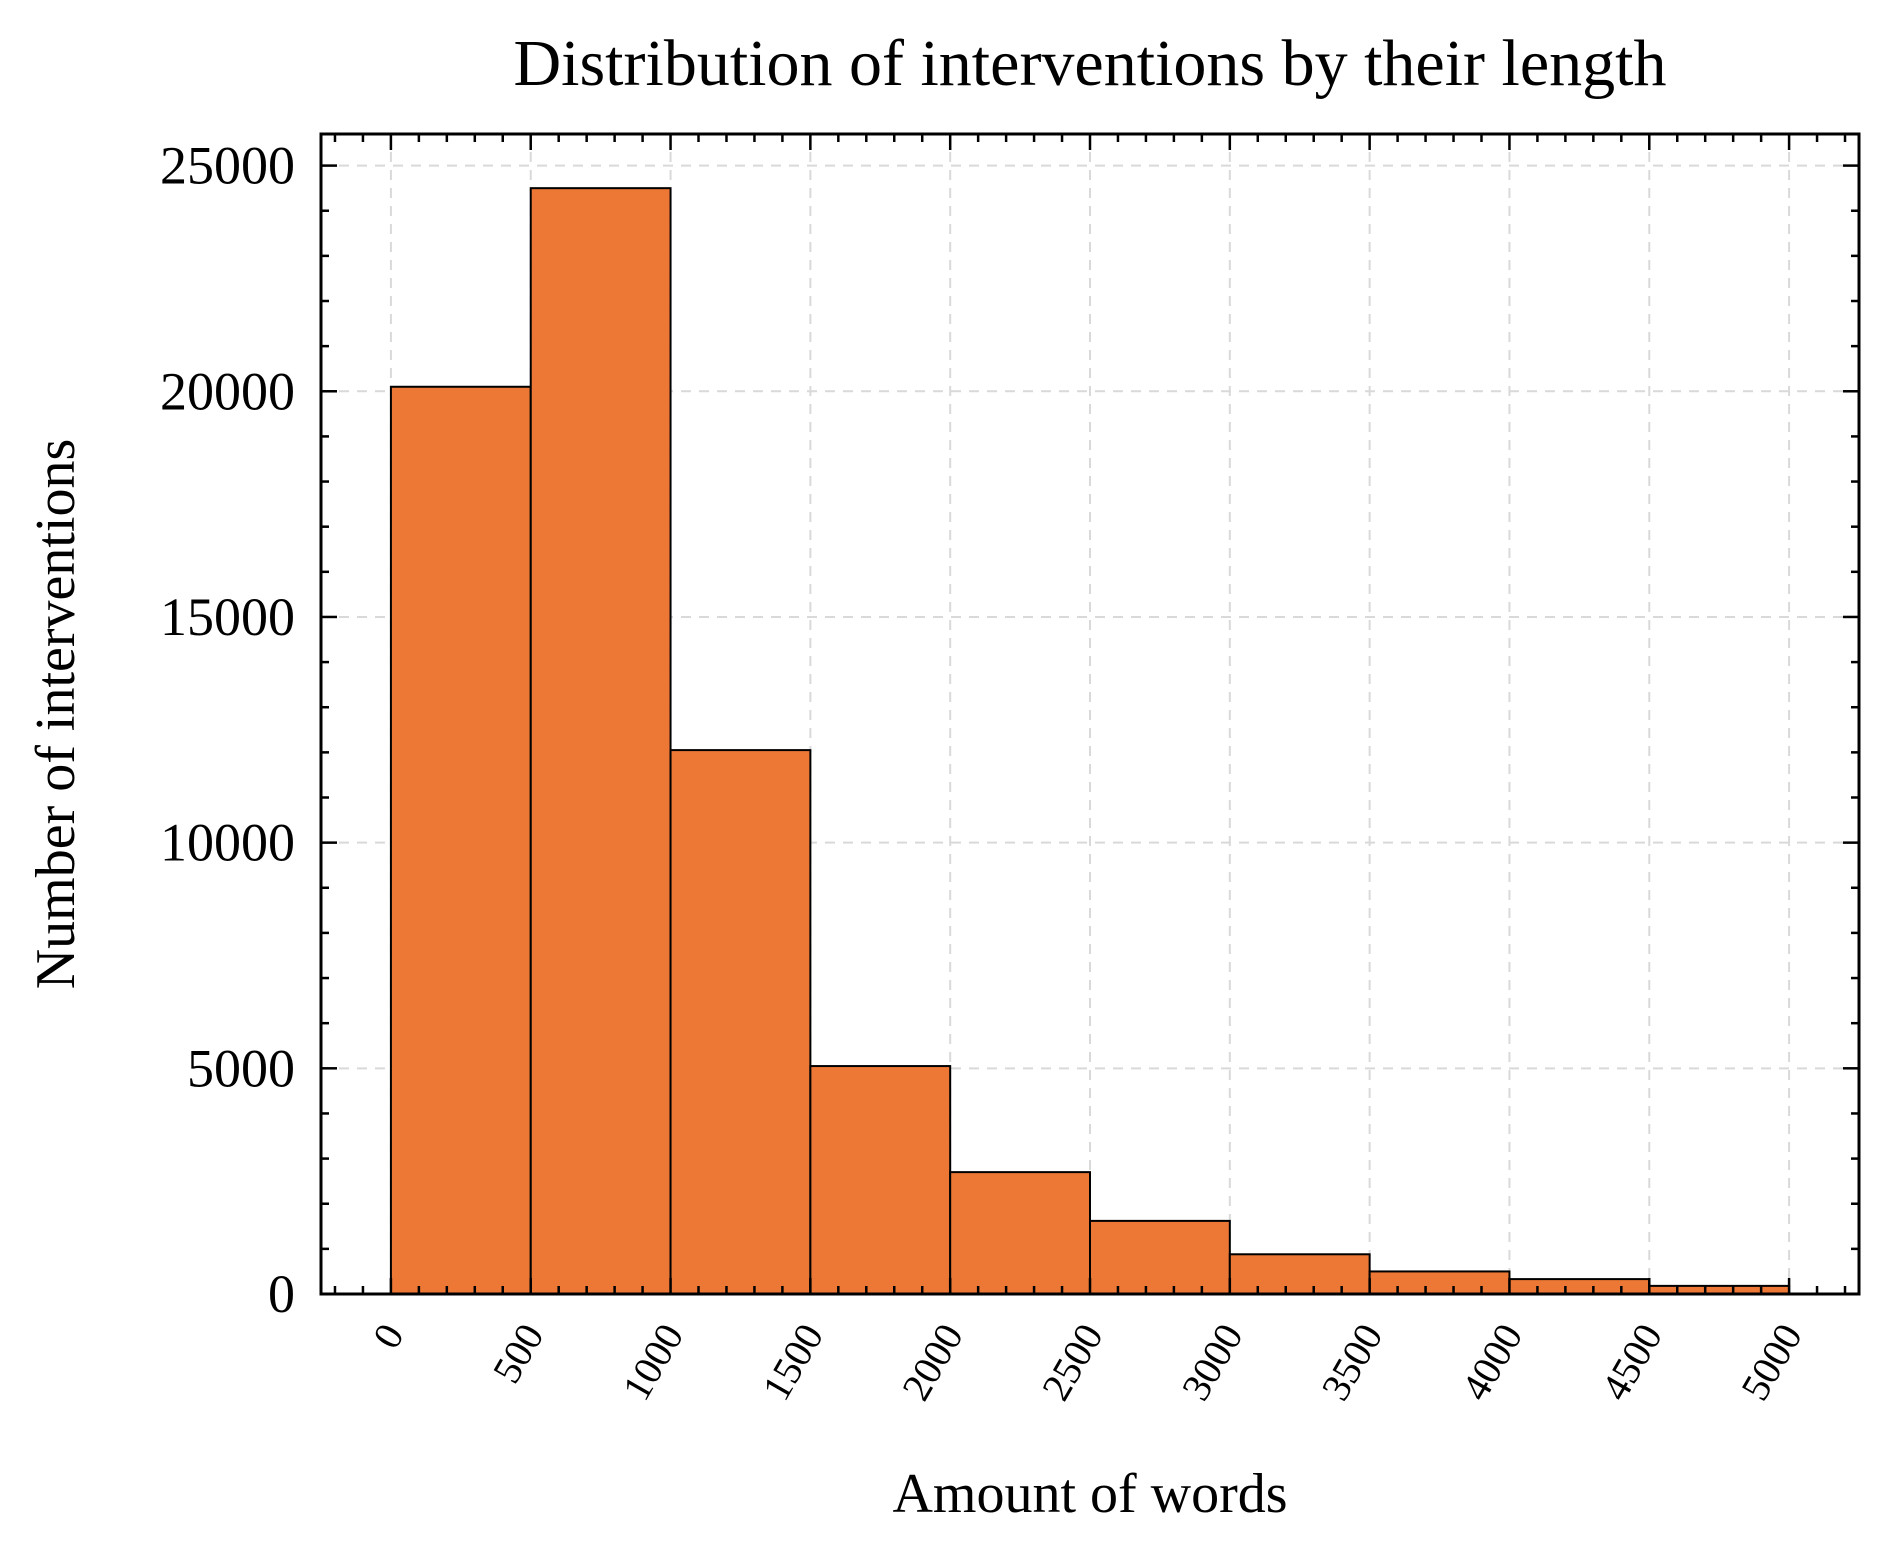 The width and height of the screenshot is (1885, 1553). Describe the element at coordinates (518, 1353) in the screenshot. I see `x-tick-label: 500` at that location.